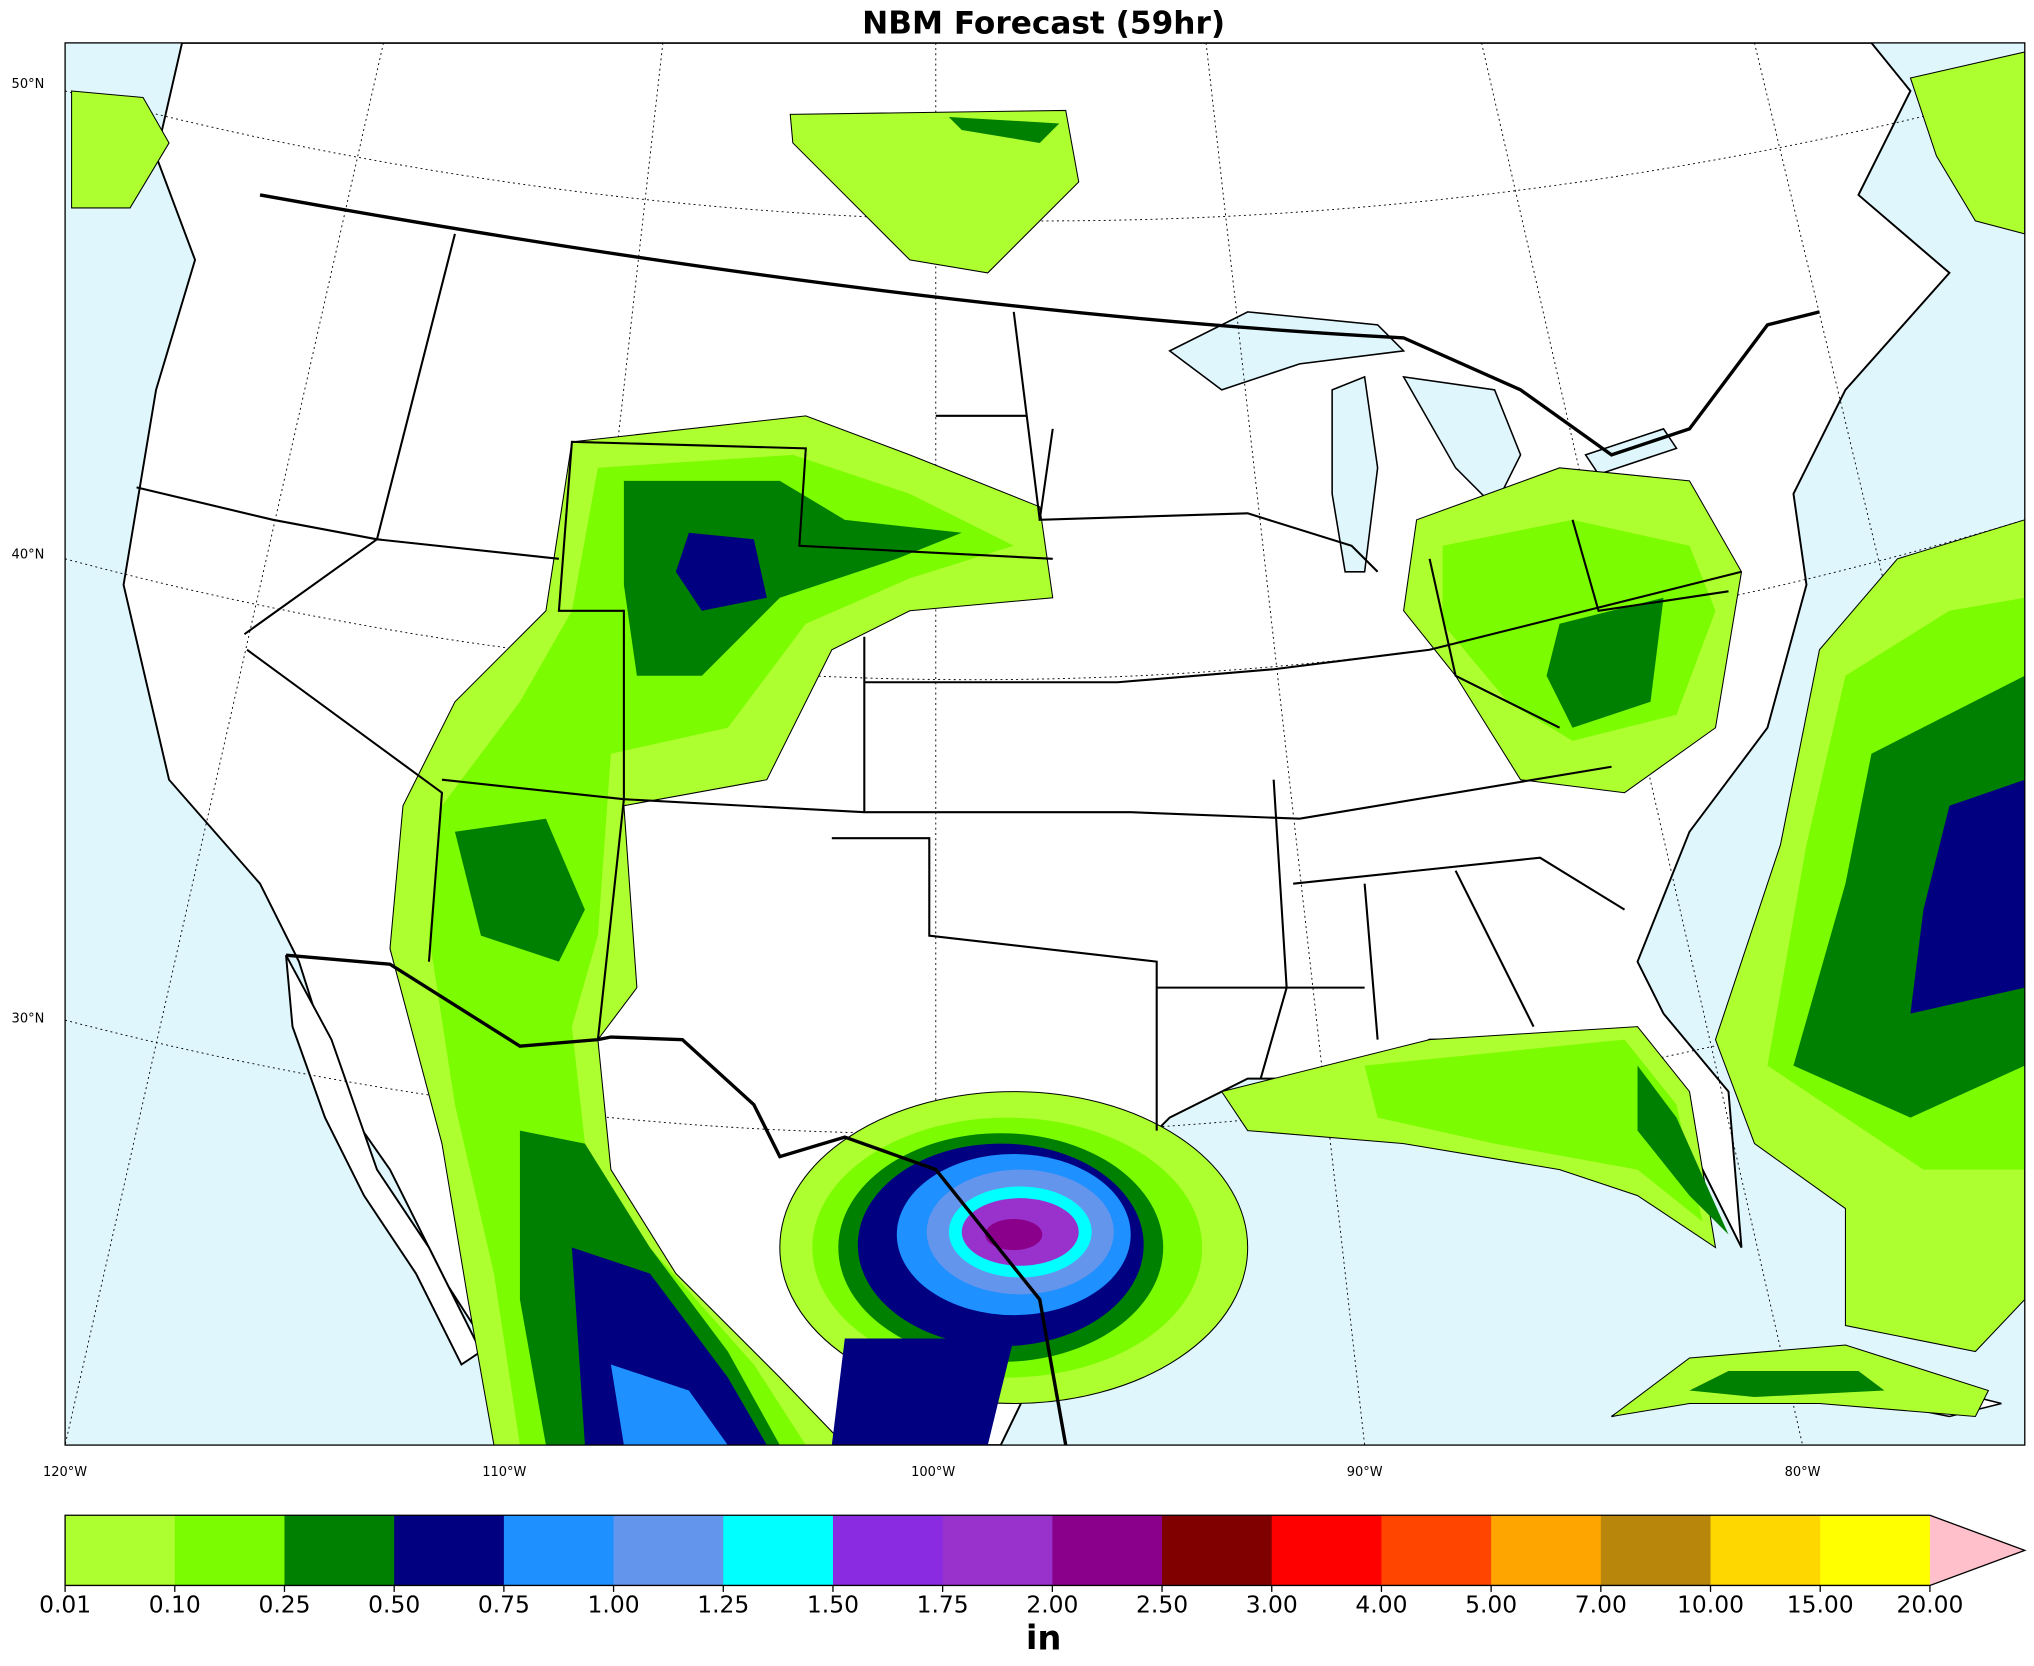 The image size is (2034, 1666). Describe the element at coordinates (1048, 162) in the screenshot. I see `precip-north` at that location.